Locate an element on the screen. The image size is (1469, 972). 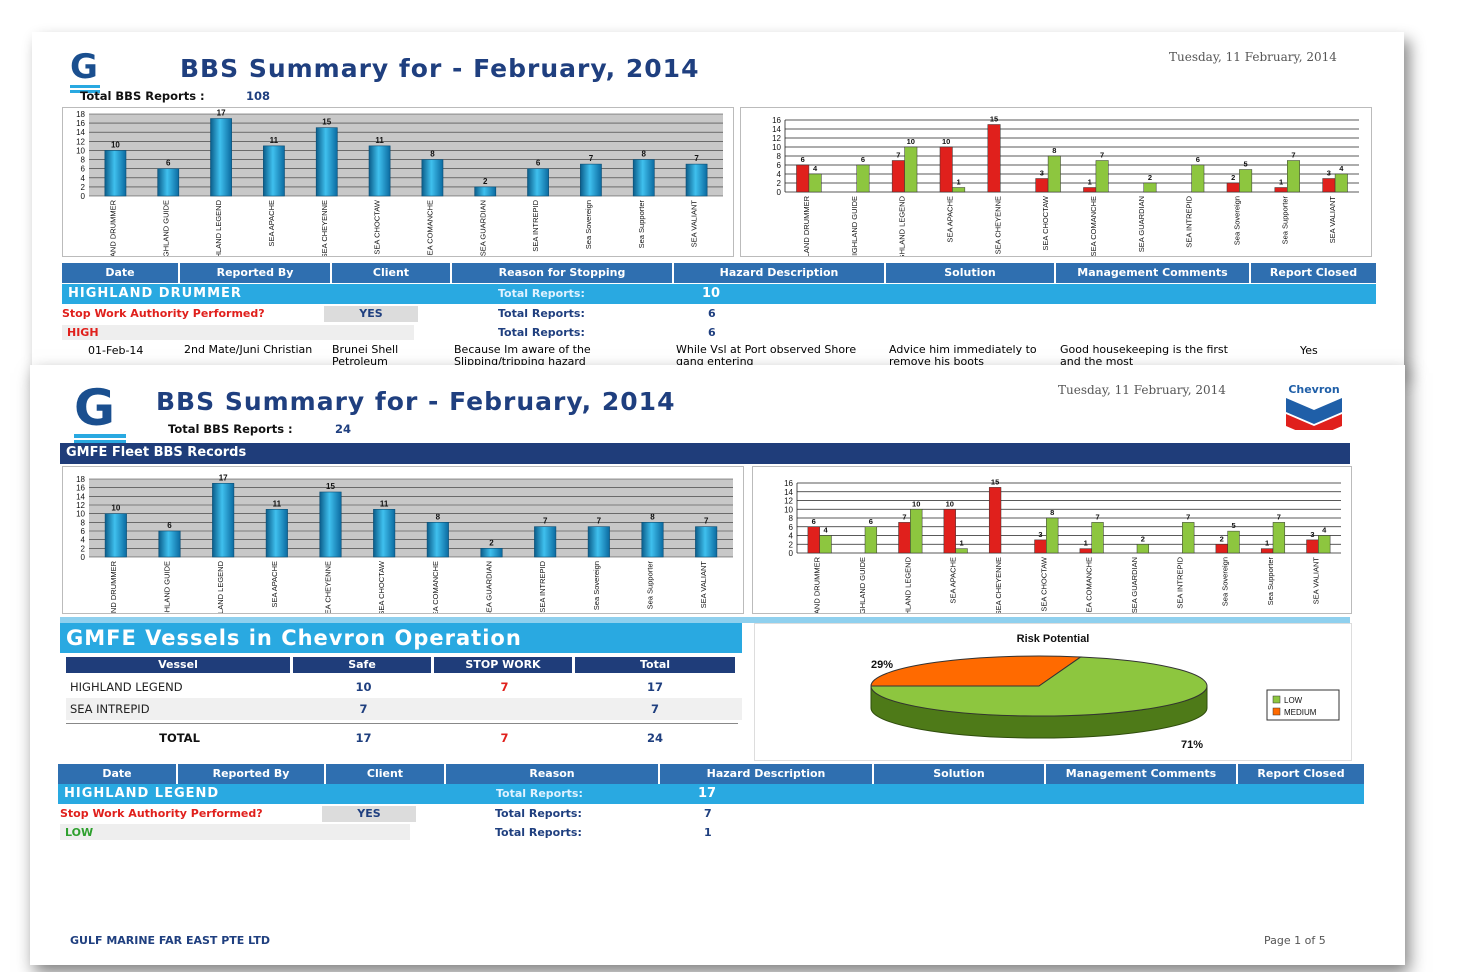
ops-total-safe: 17 is located at coordinates (363, 738).